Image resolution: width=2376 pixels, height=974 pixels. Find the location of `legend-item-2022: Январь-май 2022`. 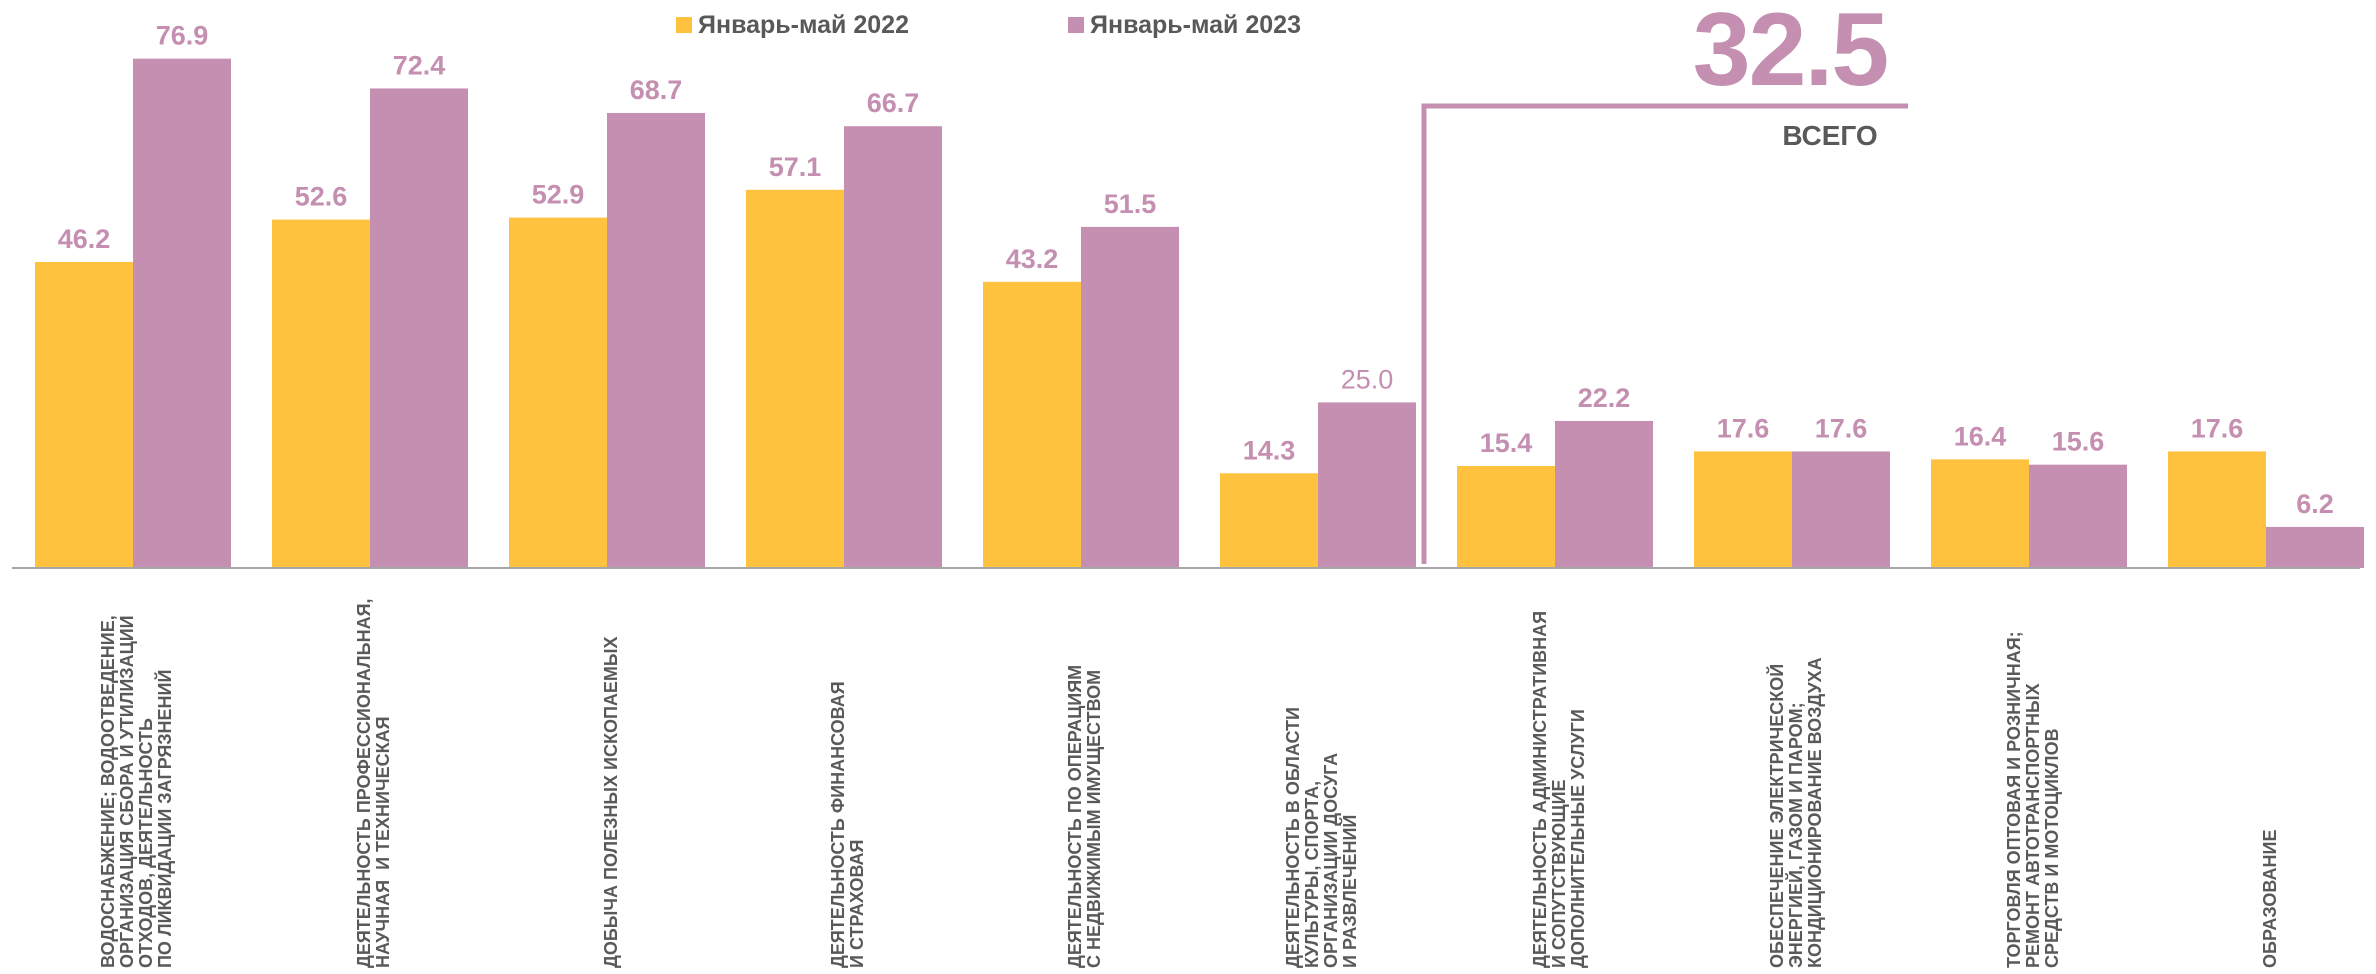

legend-item-2022: Январь-май 2022 is located at coordinates (792, 25).